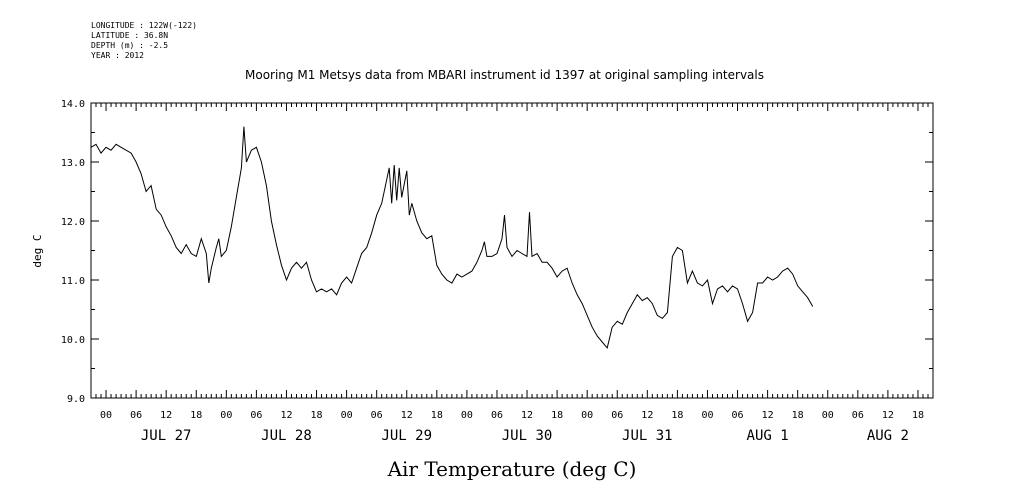 This screenshot has width=1009, height=504. Describe the element at coordinates (166, 436) in the screenshot. I see `day-label: JUL 27` at that location.